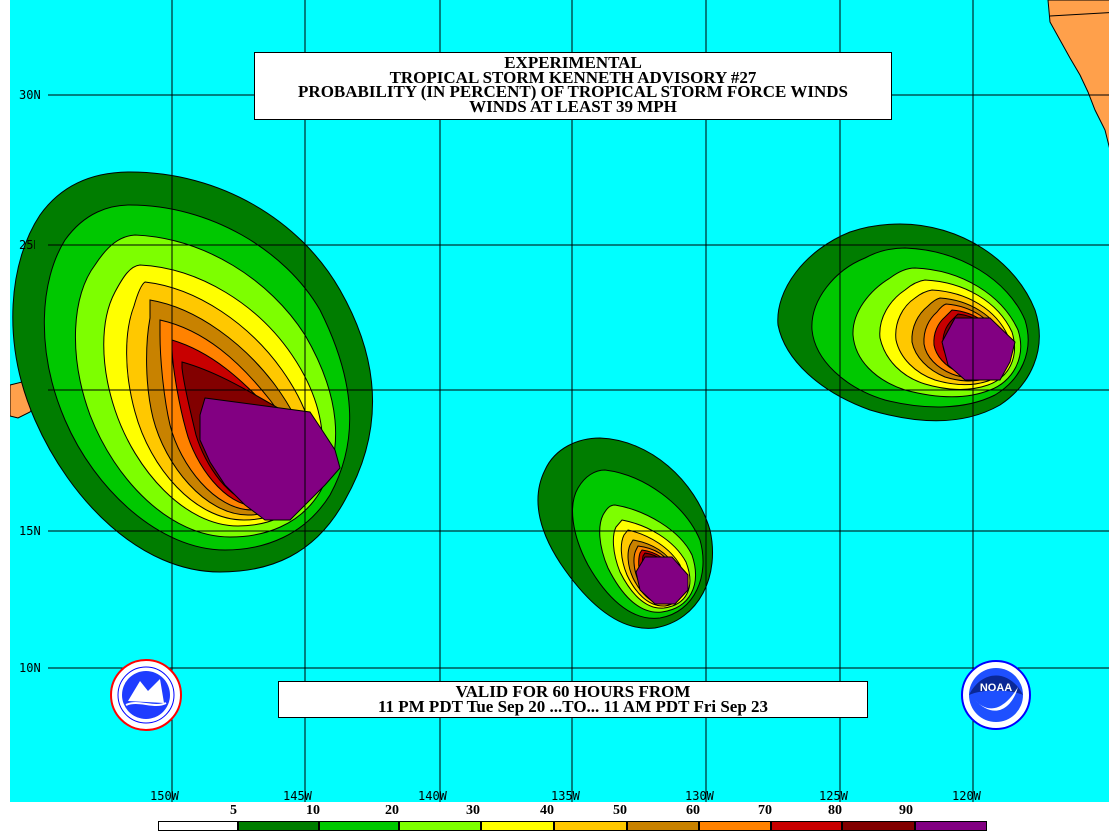 The height and width of the screenshot is (839, 1119). Describe the element at coordinates (233, 810) in the screenshot. I see `legend-threshold: 5` at that location.